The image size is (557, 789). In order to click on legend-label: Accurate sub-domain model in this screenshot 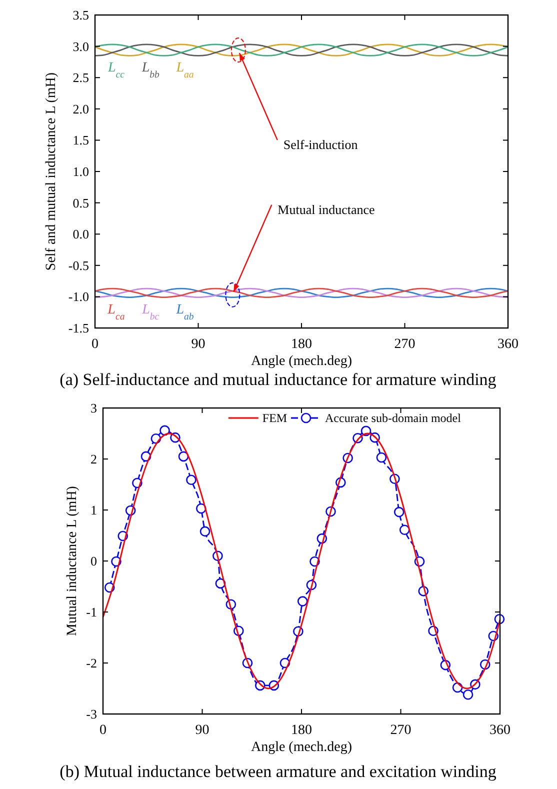, I will do `click(393, 418)`.